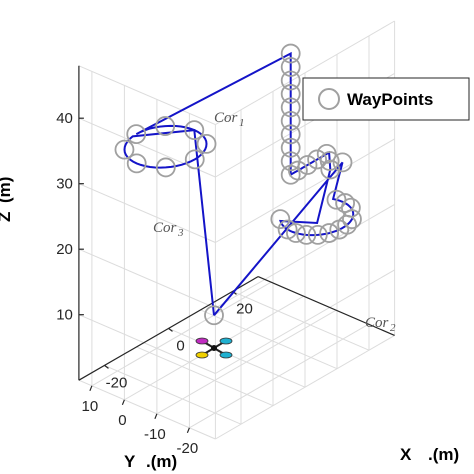 This screenshot has width=474, height=474. What do you see at coordinates (214, 348) in the screenshot?
I see `quadrotor-icon` at bounding box center [214, 348].